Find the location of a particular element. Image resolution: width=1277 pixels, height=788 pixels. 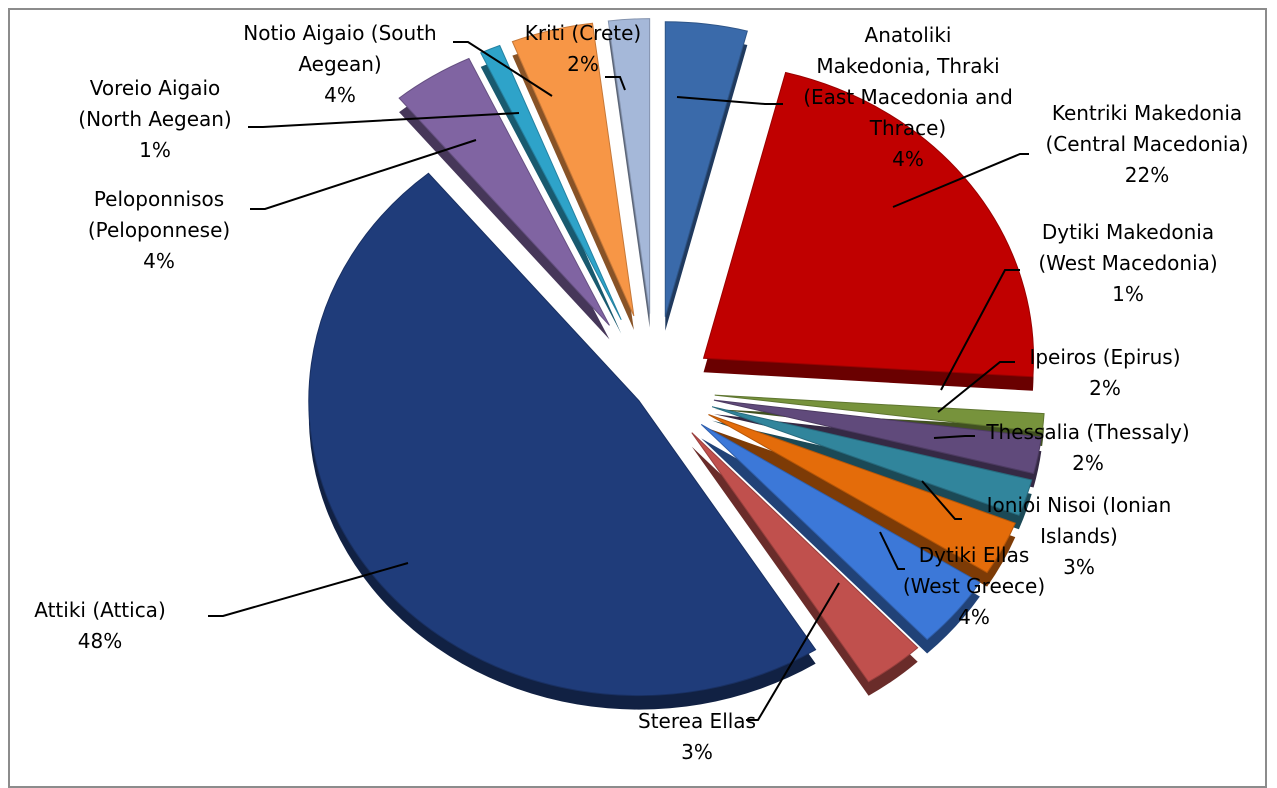

slice-label-text: Islands) is located at coordinates (1079, 536).